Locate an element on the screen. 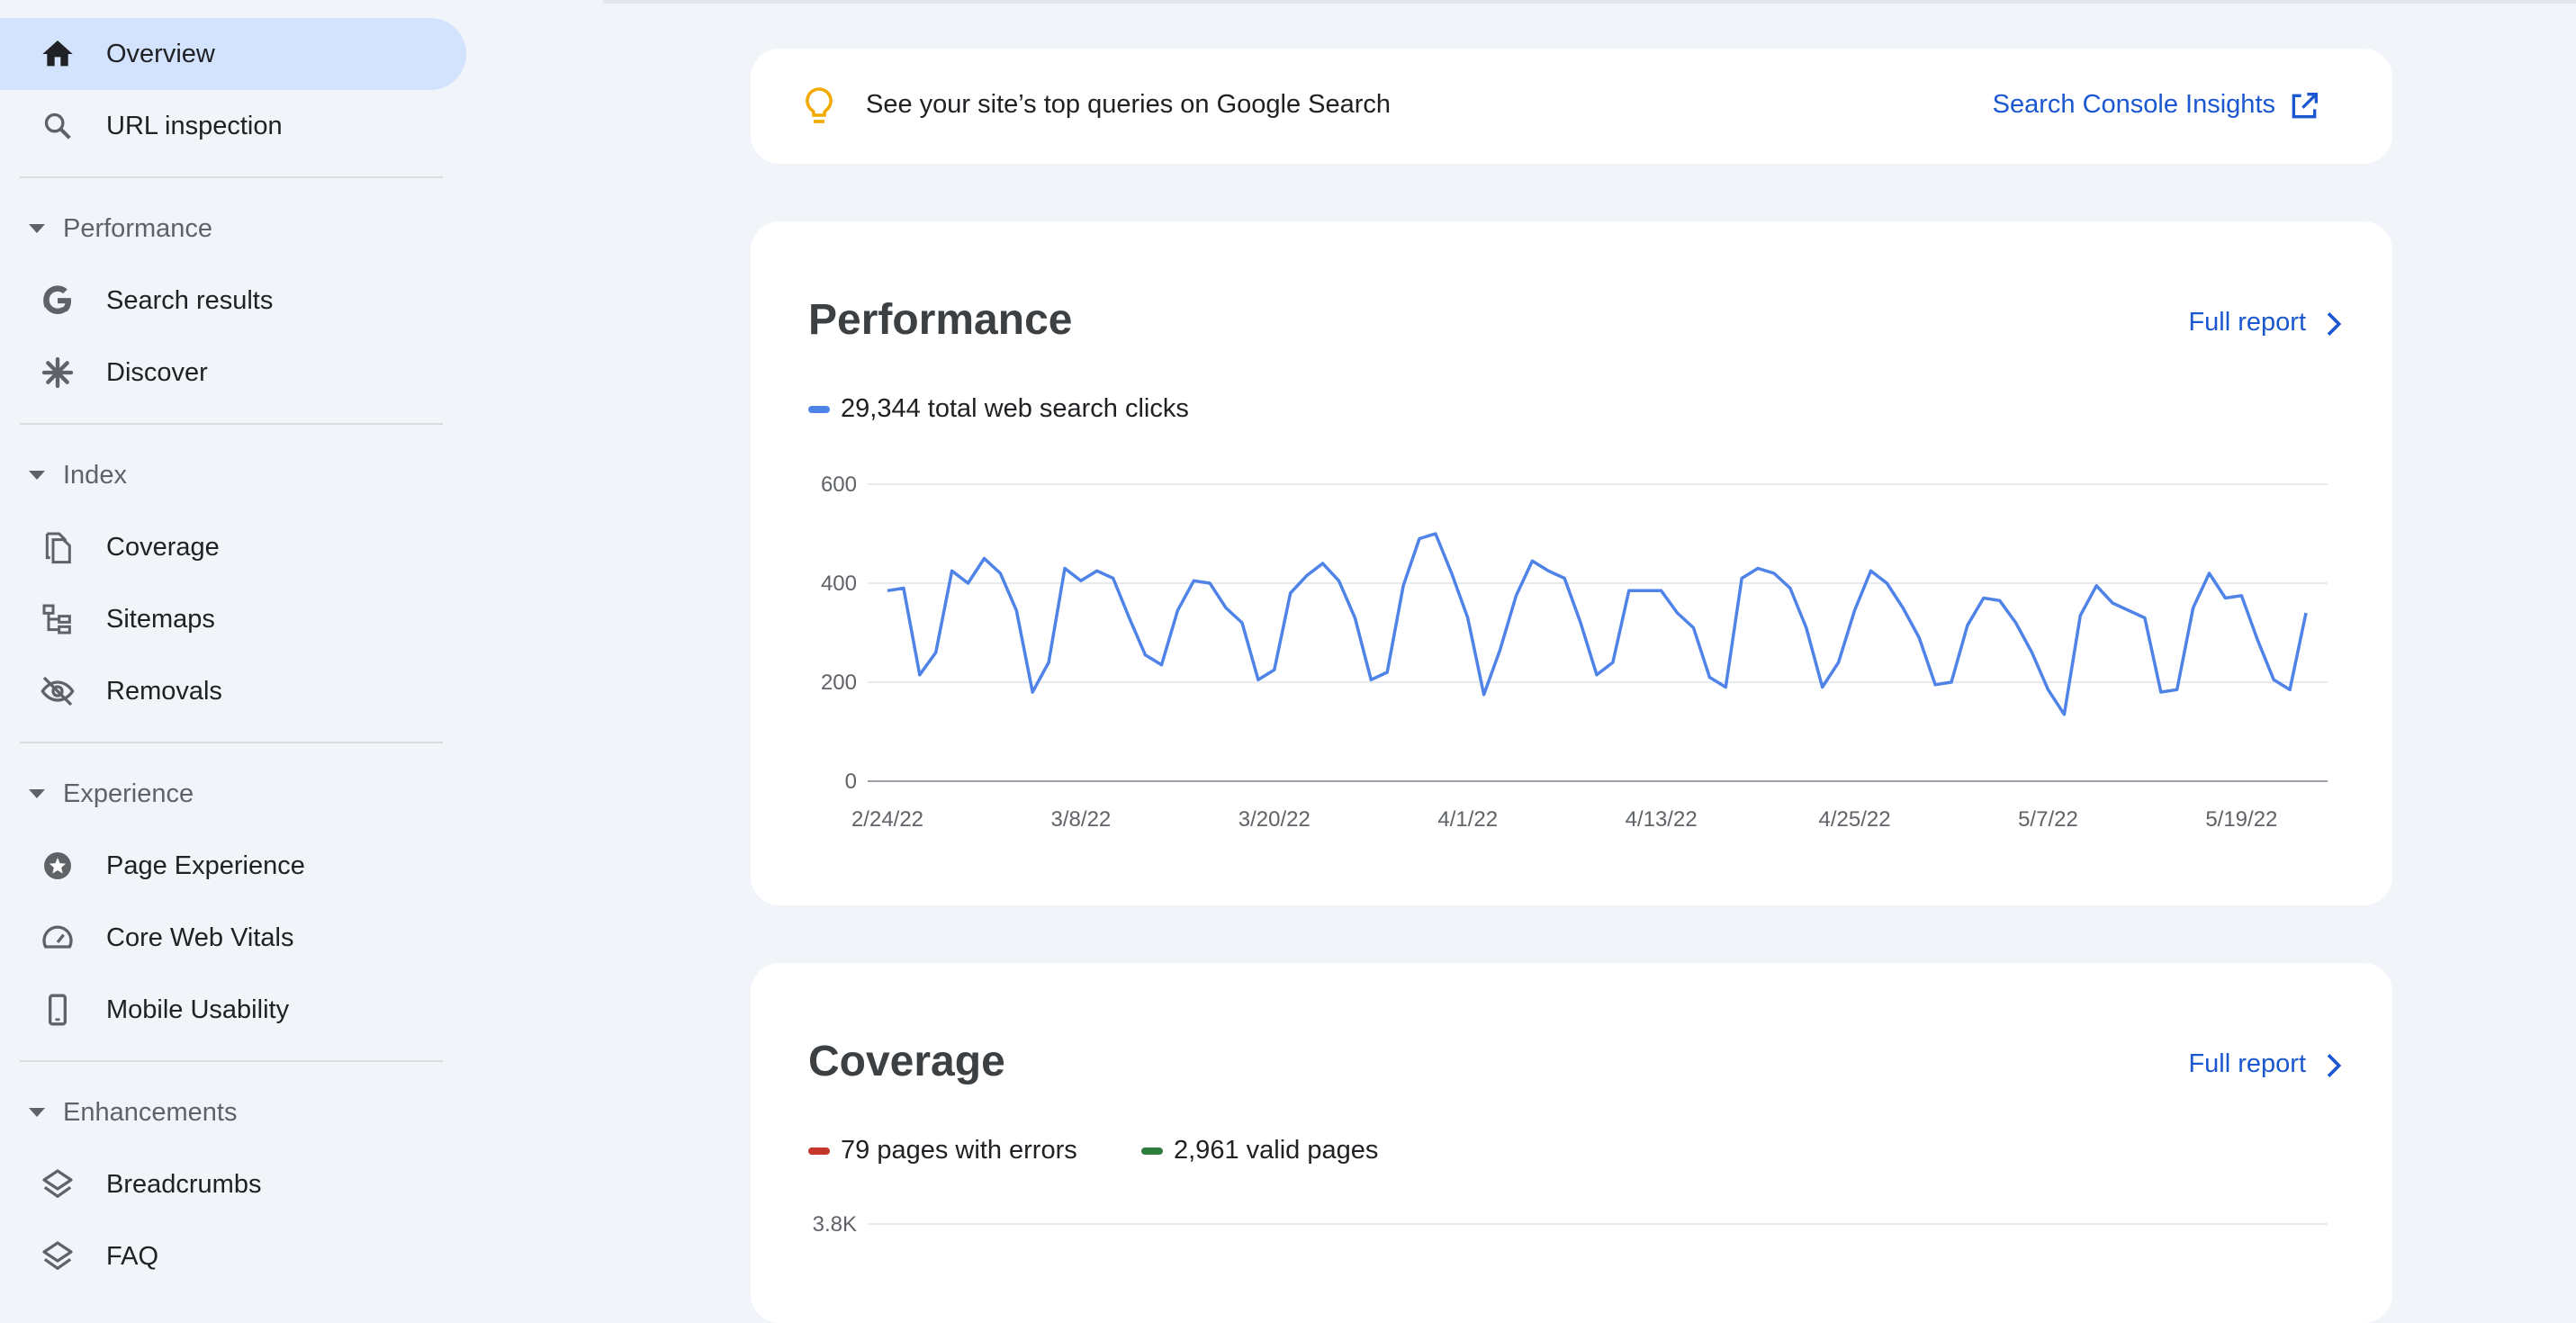 The width and height of the screenshot is (2576, 1323). open-in-new-icon is located at coordinates (2304, 106).